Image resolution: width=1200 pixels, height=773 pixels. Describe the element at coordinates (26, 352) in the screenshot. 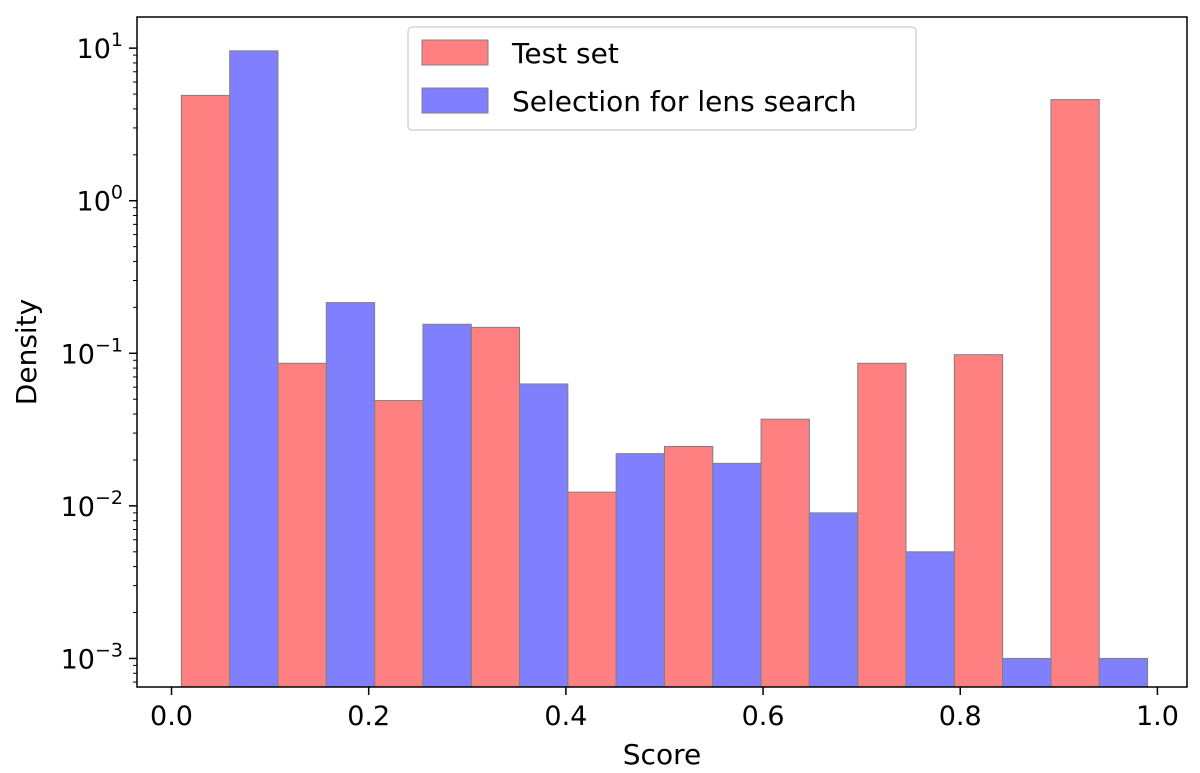

I see `y-axis-label: Density` at that location.